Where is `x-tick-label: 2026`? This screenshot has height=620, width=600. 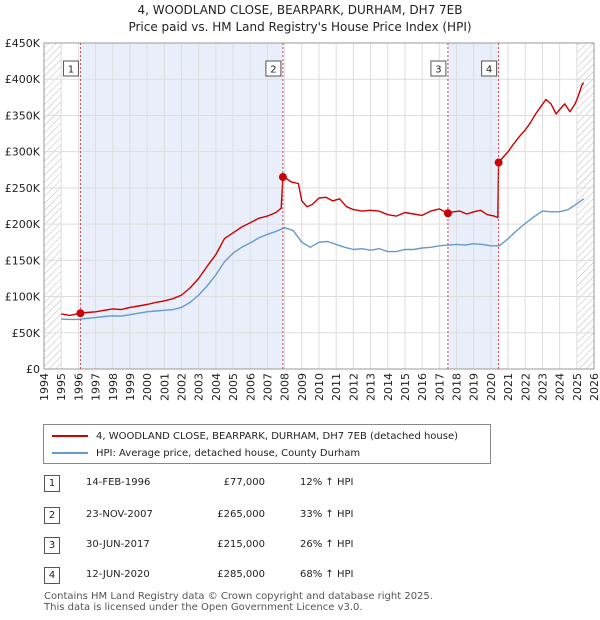
x-tick-label: 2026 is located at coordinates (594, 387).